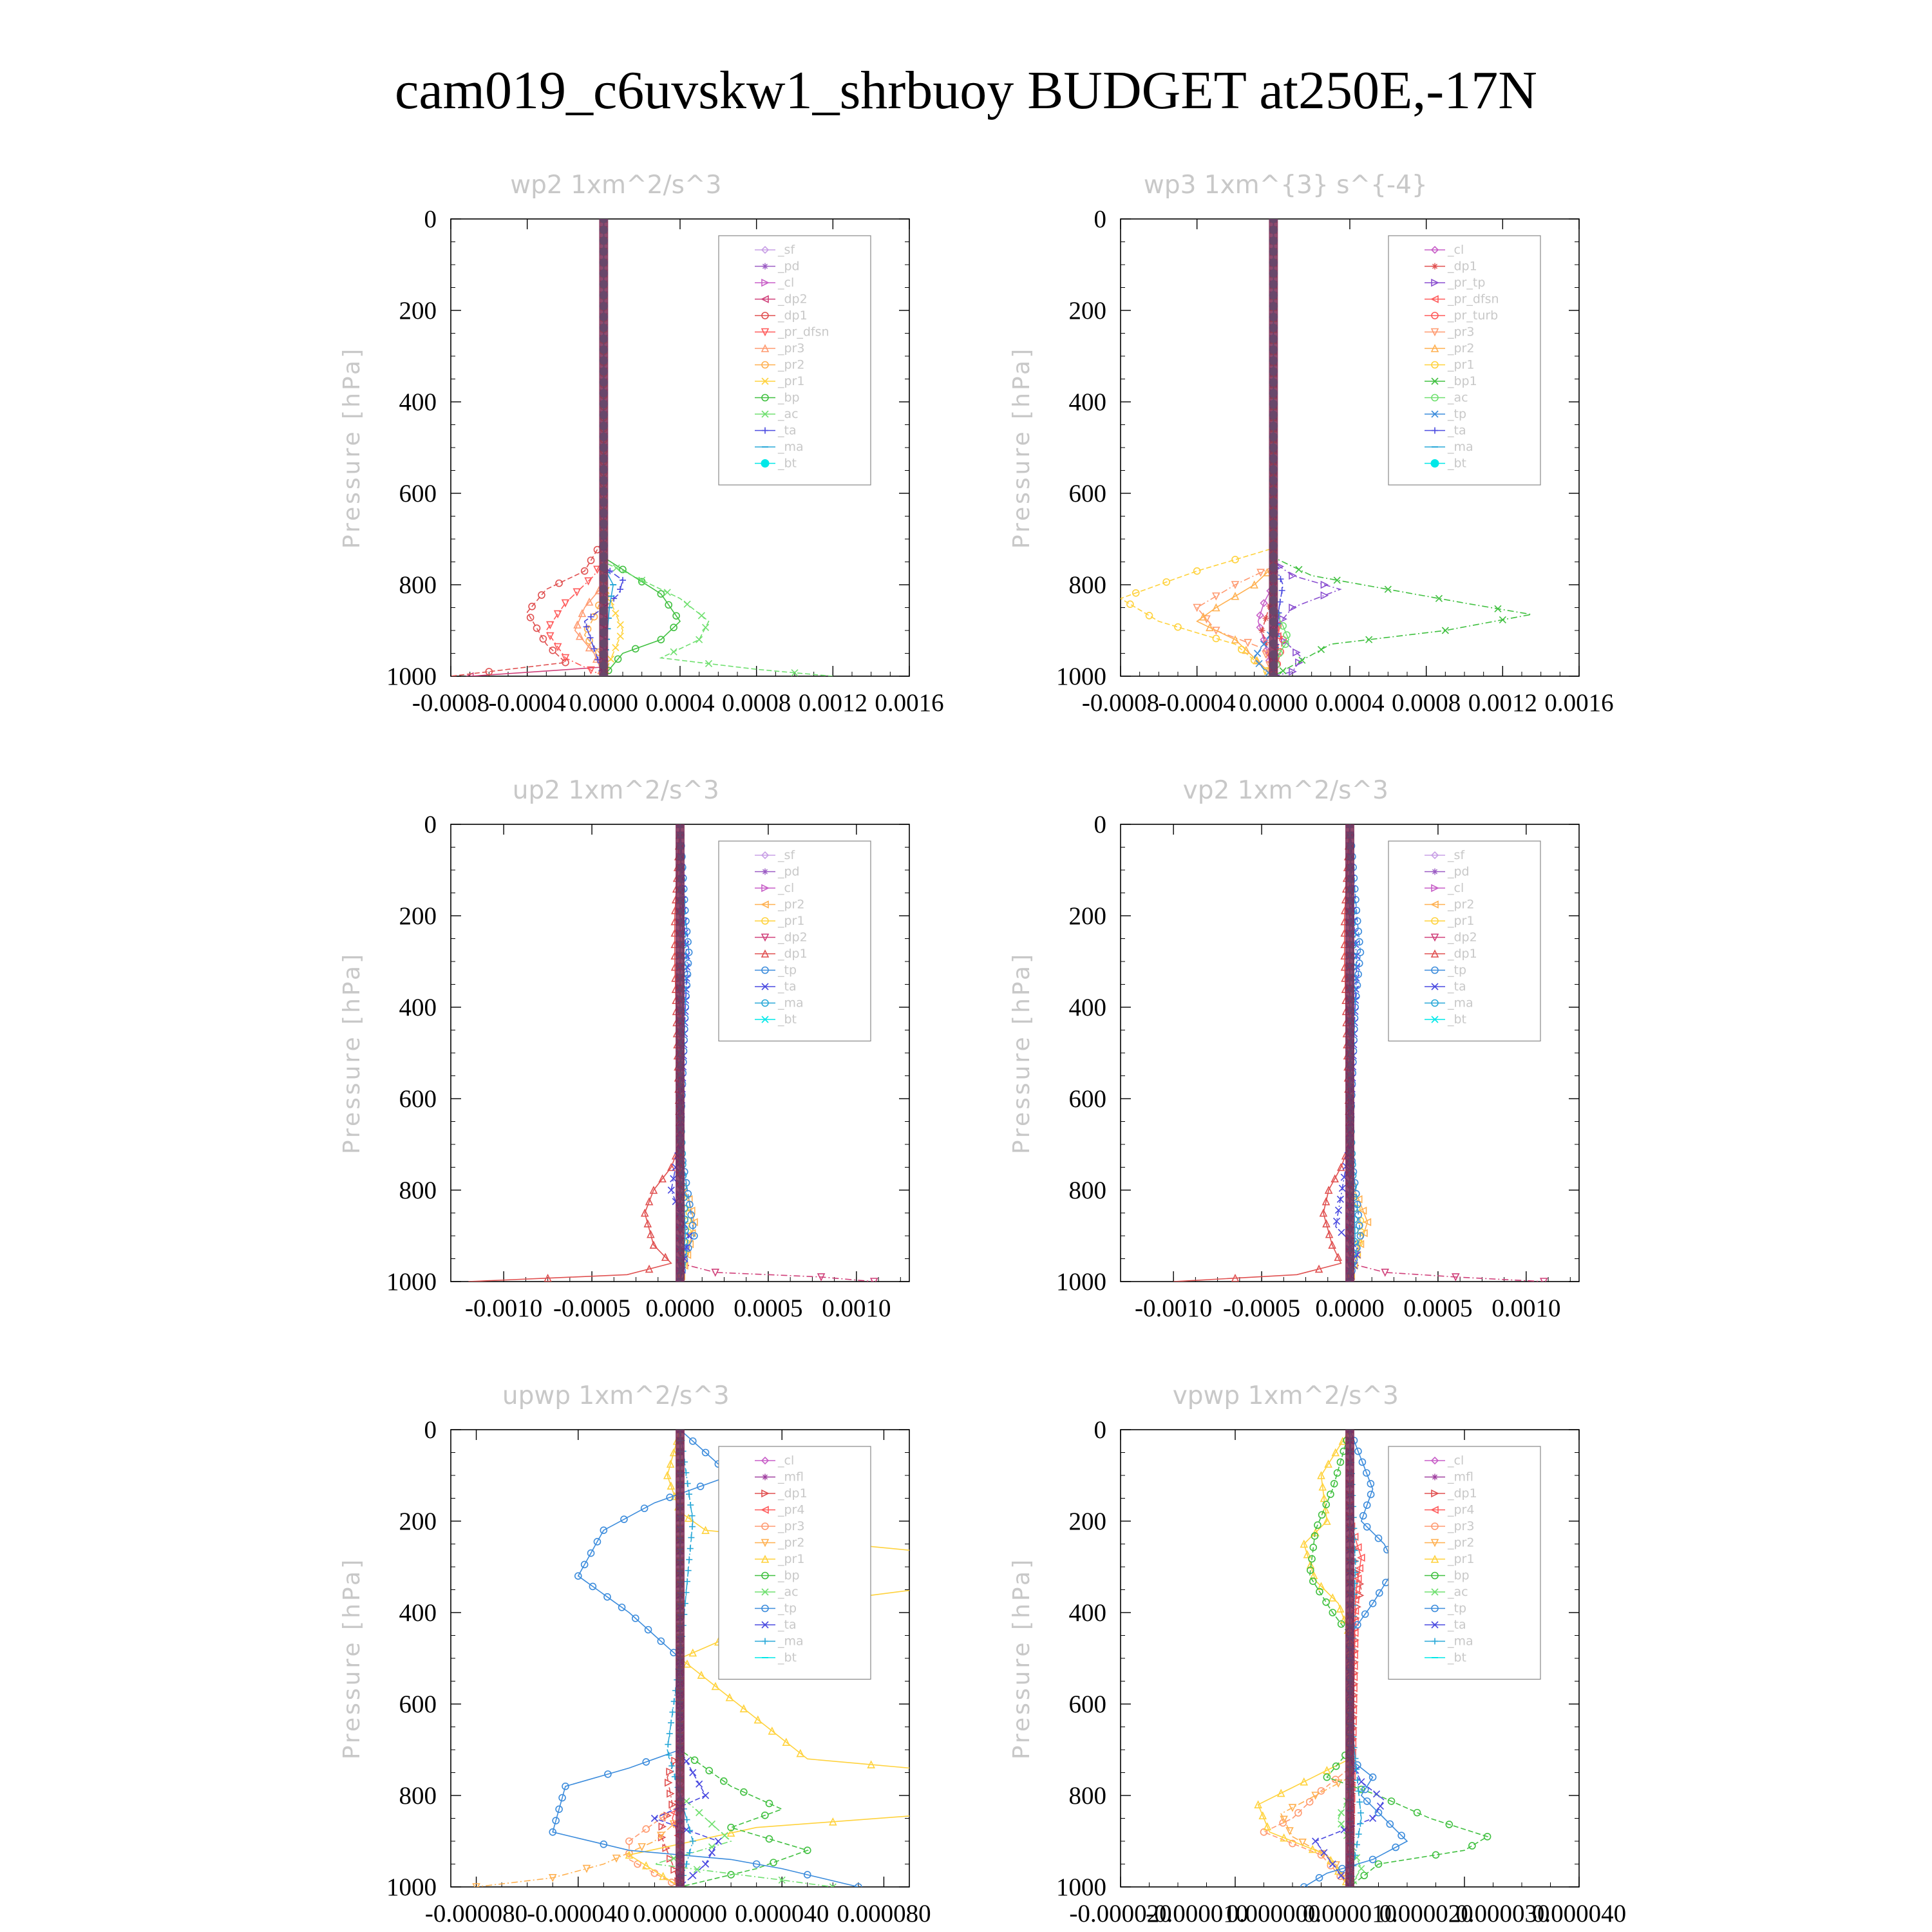 This screenshot has height=1932, width=1932. Describe the element at coordinates (1444, 1461) in the screenshot. I see `legend-item-cl: _cl` at that location.